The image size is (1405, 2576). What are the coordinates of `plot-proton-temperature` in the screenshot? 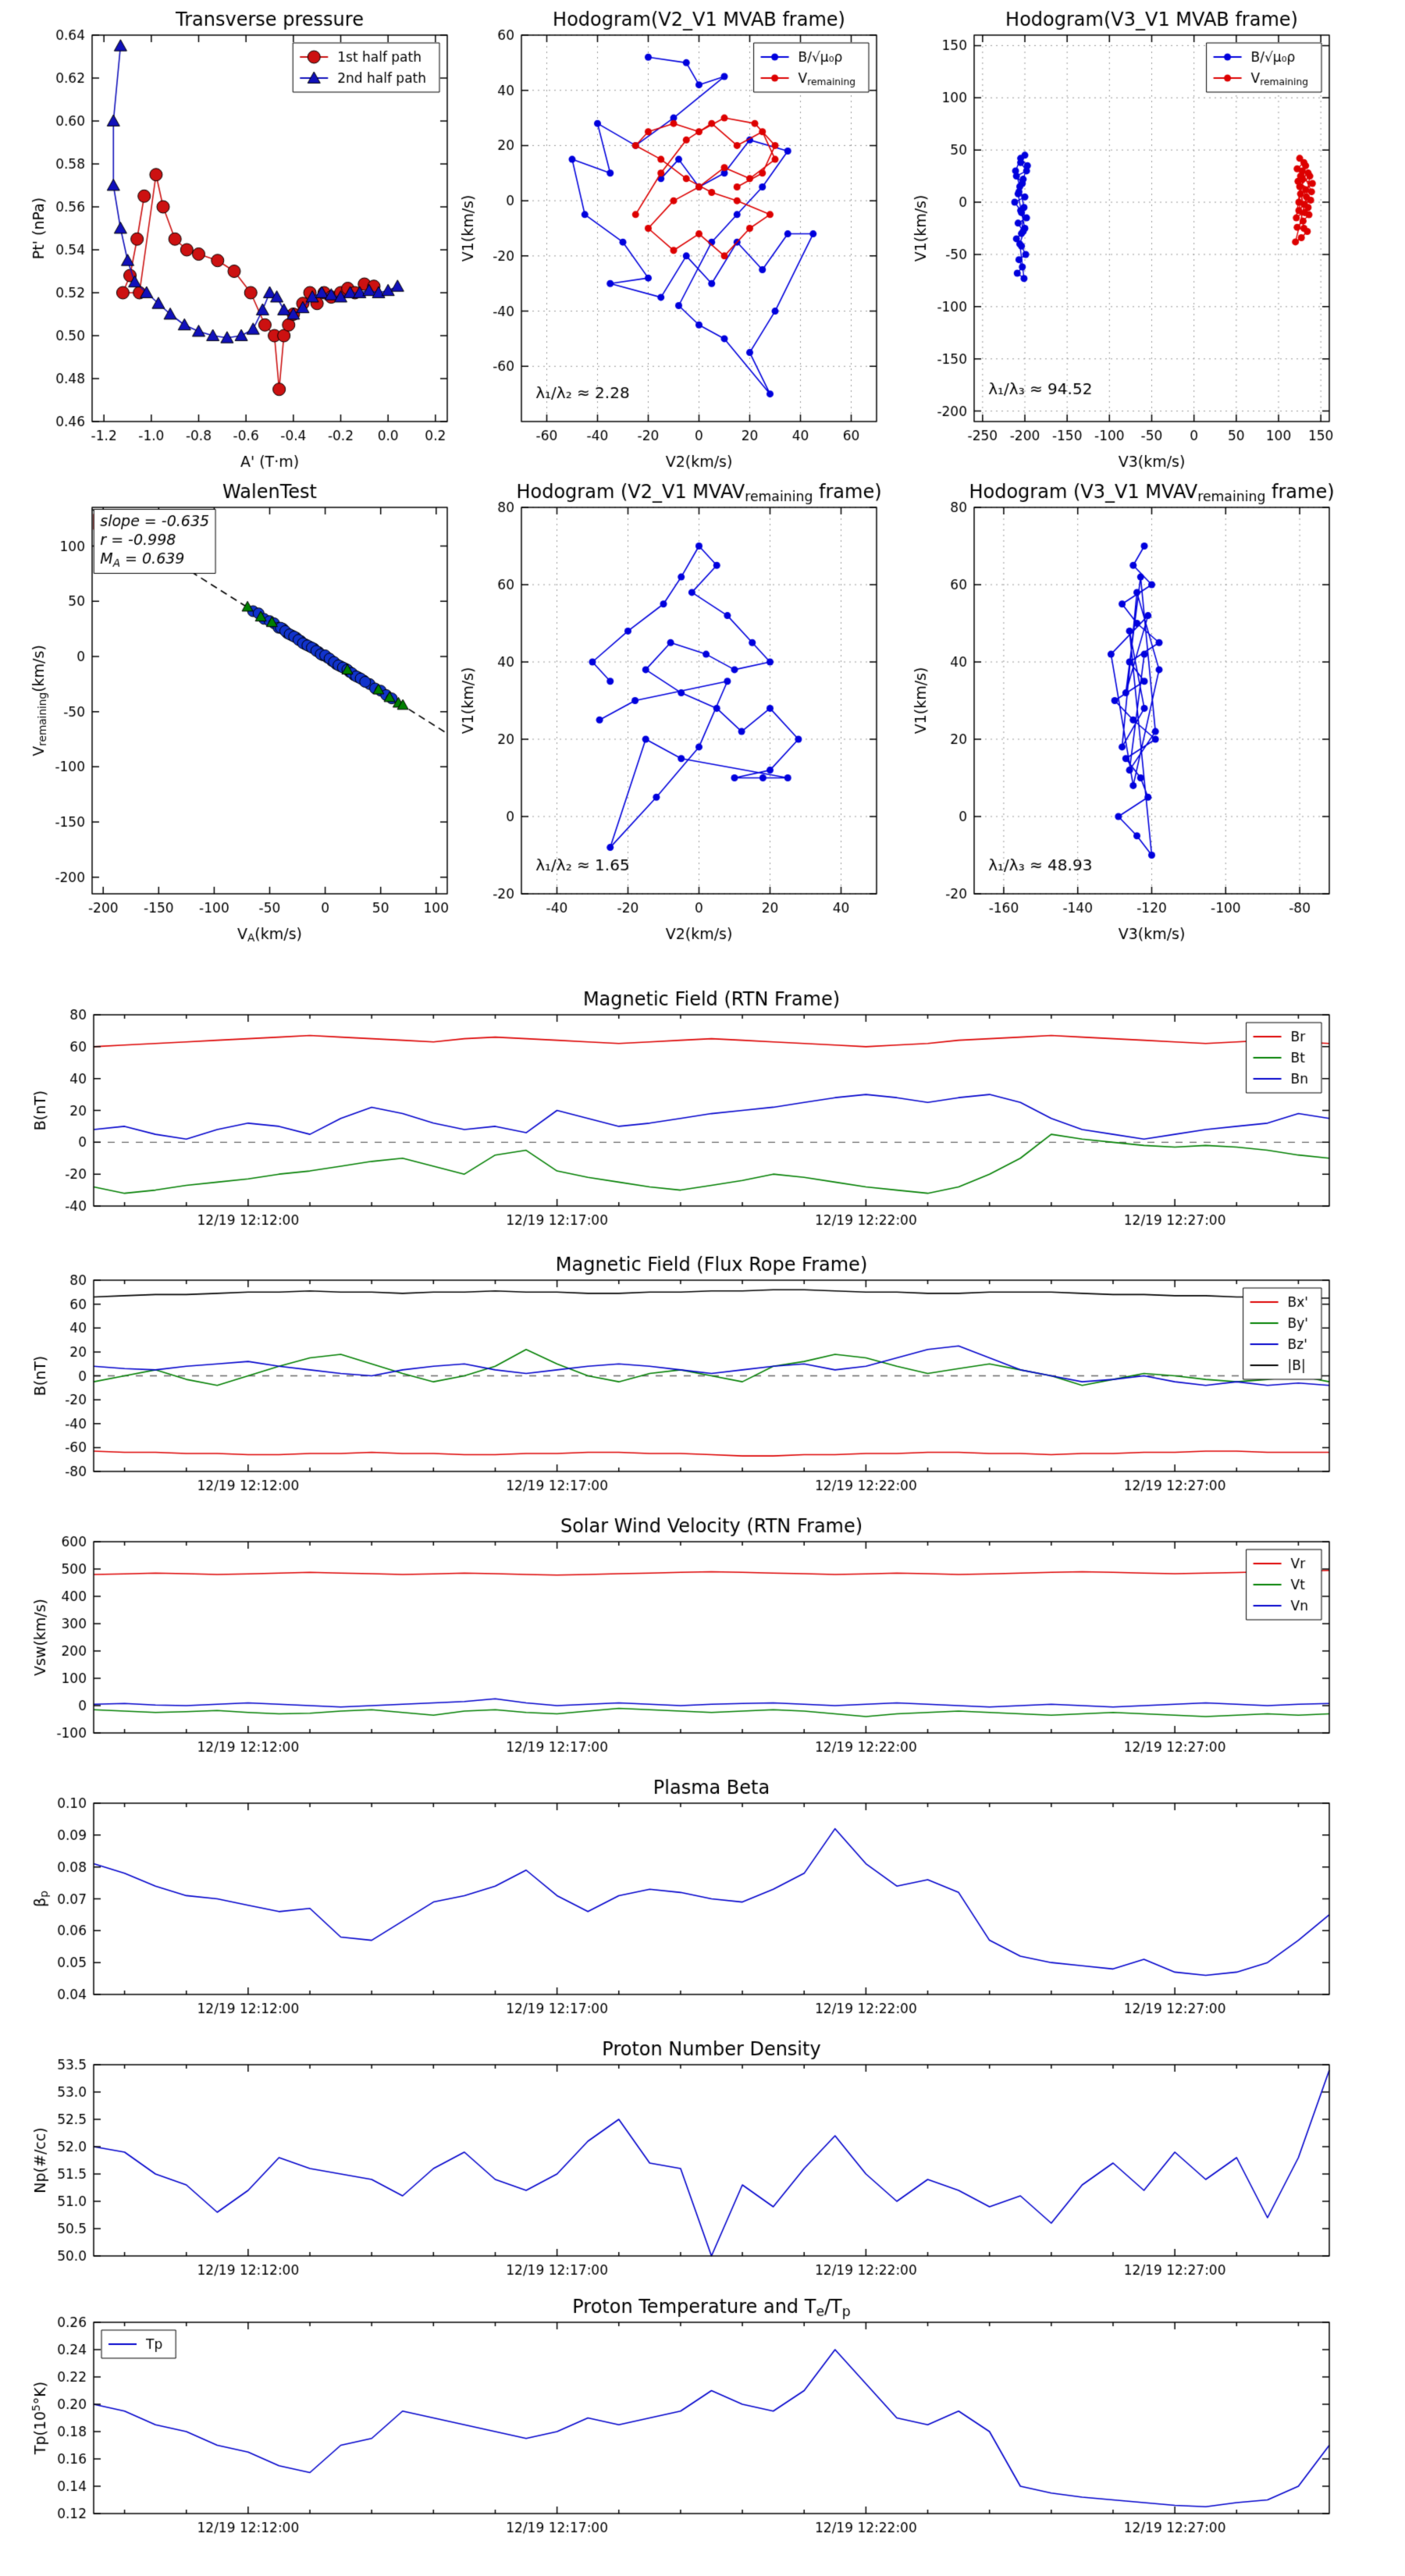 It's located at (712, 2418).